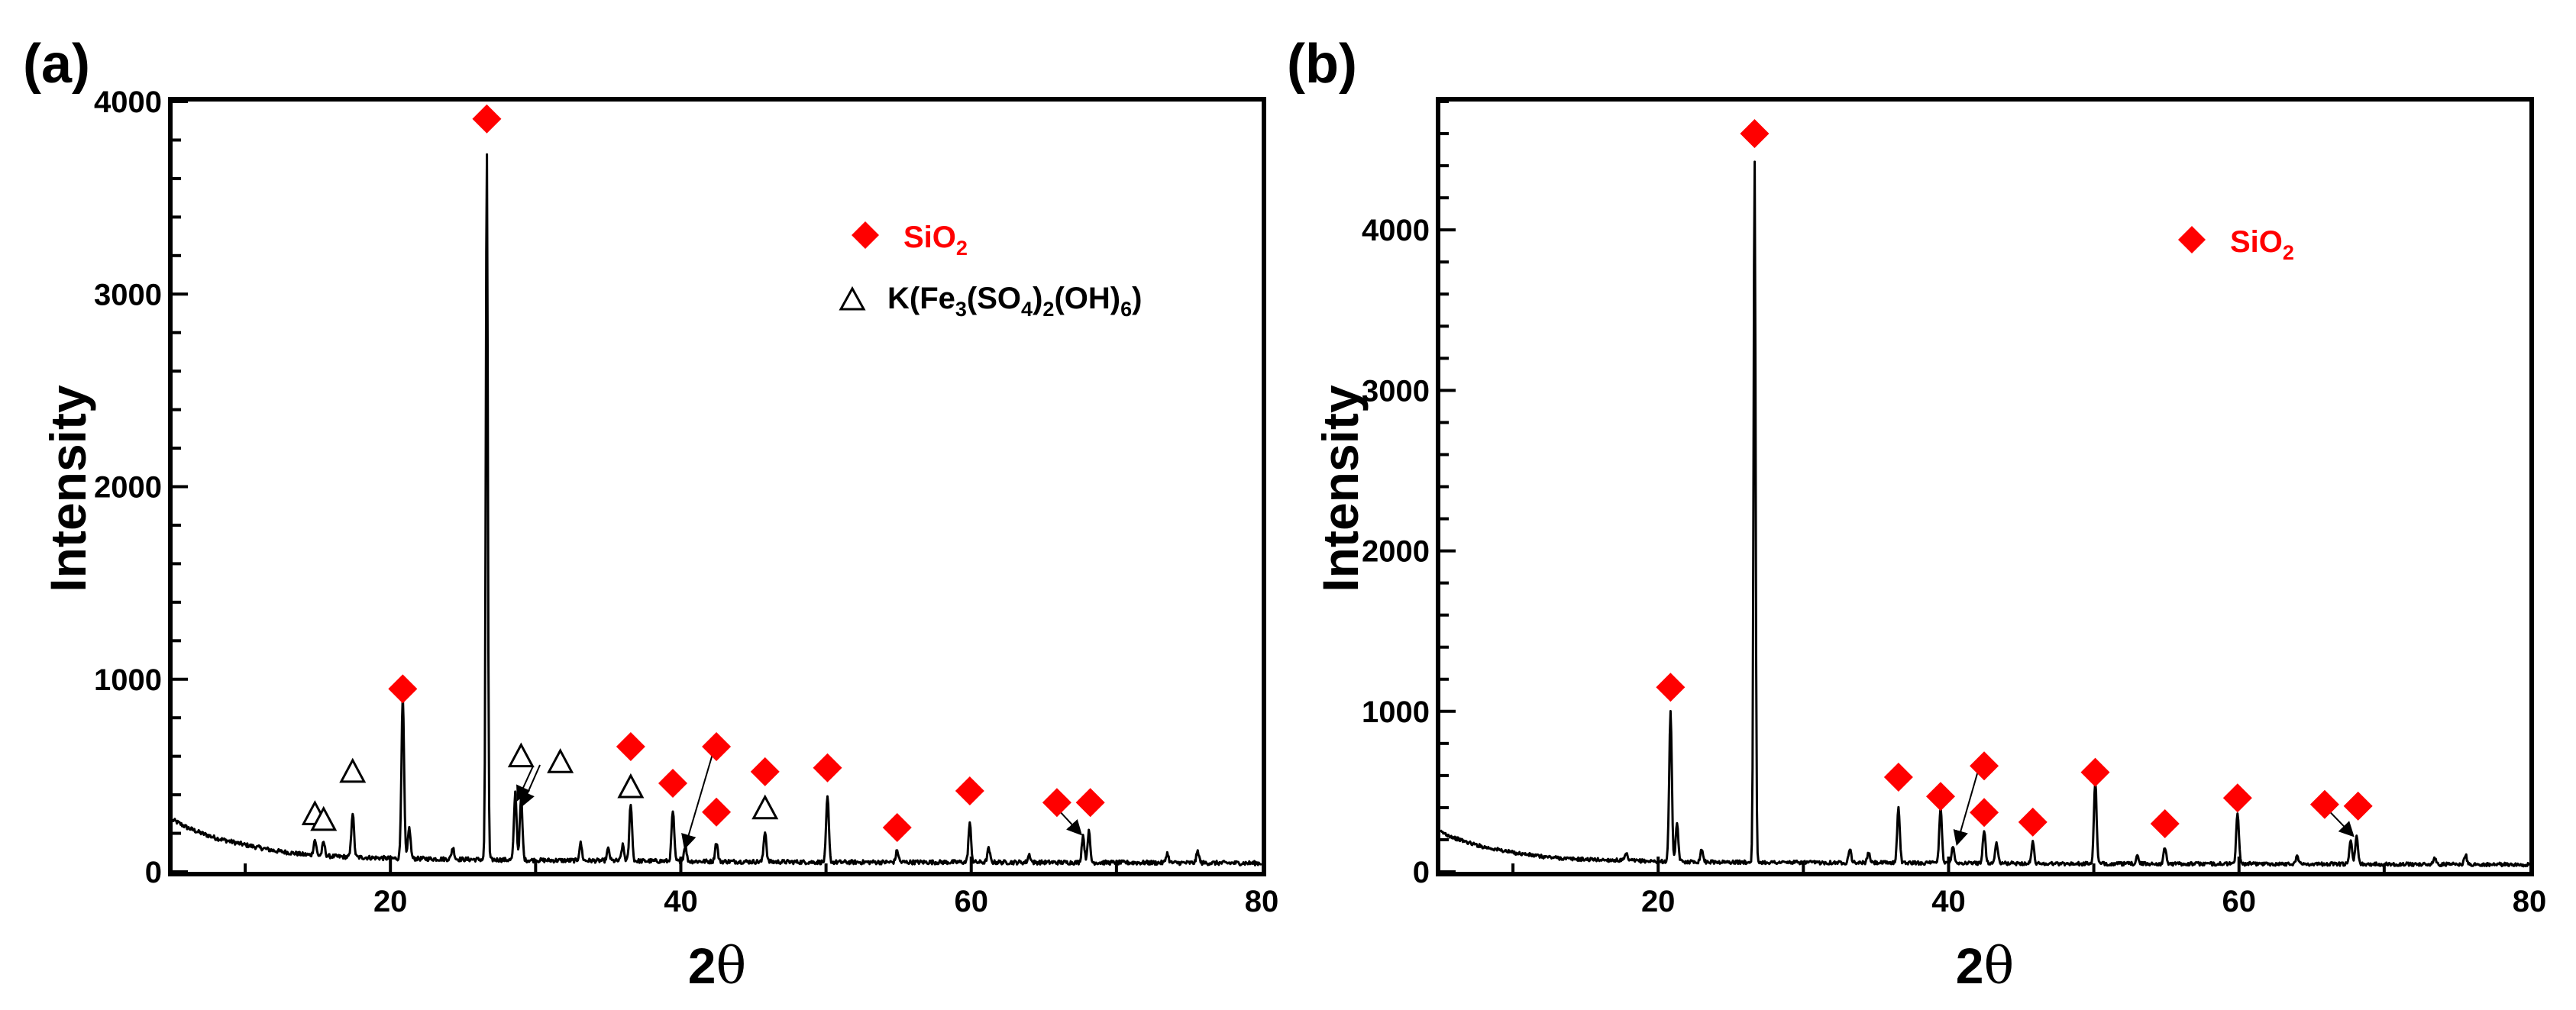 This screenshot has width=2576, height=1010. Describe the element at coordinates (68, 489) in the screenshot. I see `y-axis-title-a: Intensity` at that location.